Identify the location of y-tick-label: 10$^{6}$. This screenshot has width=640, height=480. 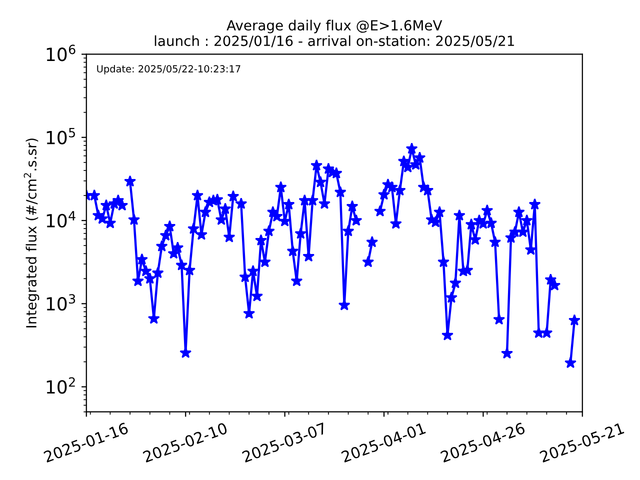
(61, 53).